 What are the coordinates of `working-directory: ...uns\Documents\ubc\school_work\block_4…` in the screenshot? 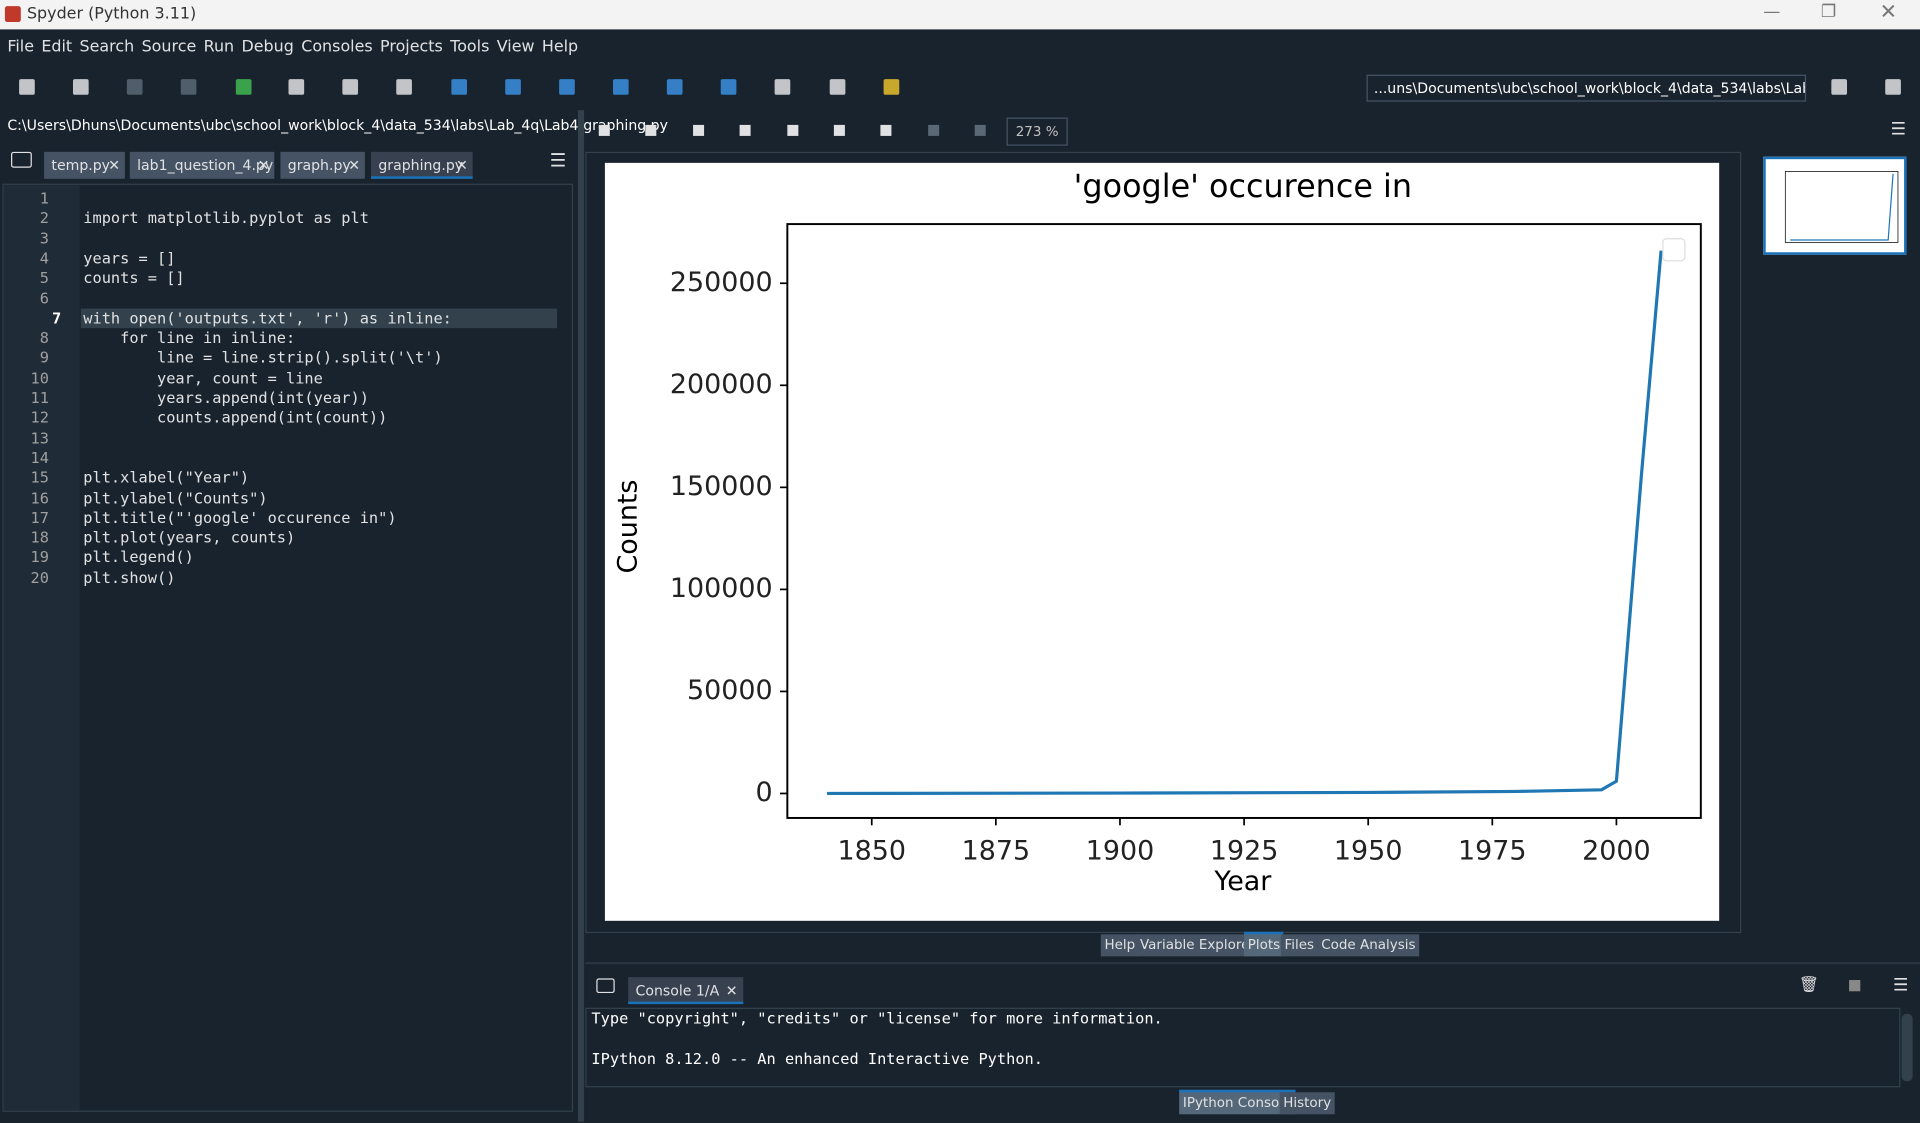 It's located at (1586, 88).